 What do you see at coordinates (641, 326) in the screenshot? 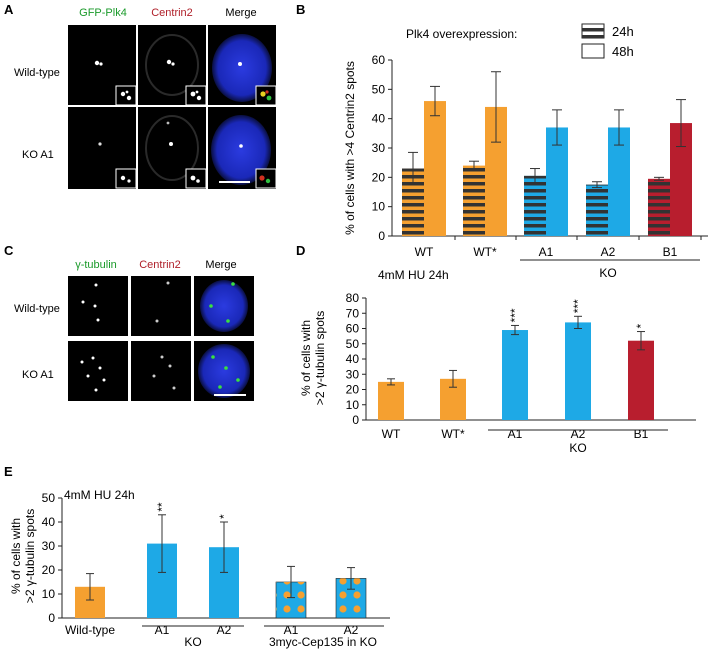
I see `chart-d-significance: *` at bounding box center [641, 326].